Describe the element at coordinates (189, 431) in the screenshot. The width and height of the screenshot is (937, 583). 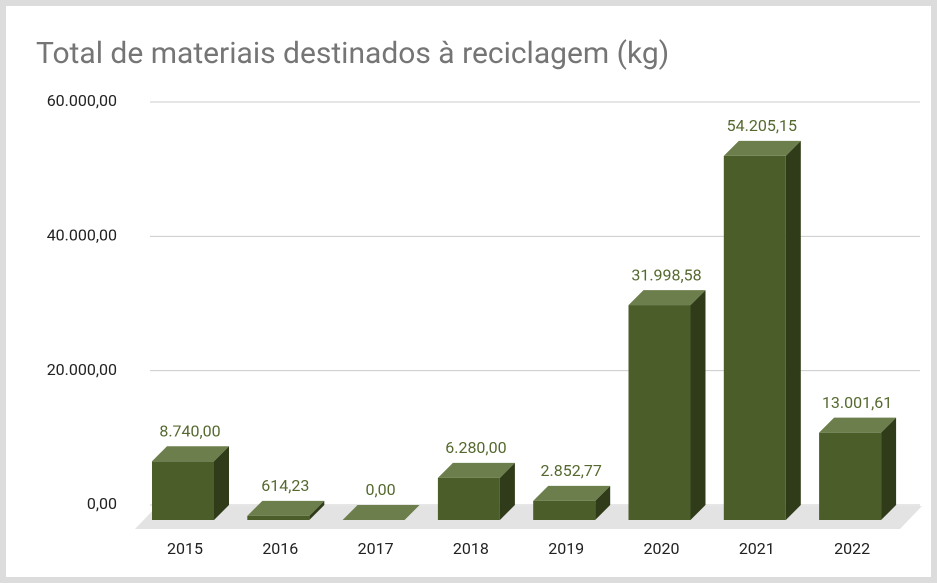
I see `value-label: 8.740,00` at that location.